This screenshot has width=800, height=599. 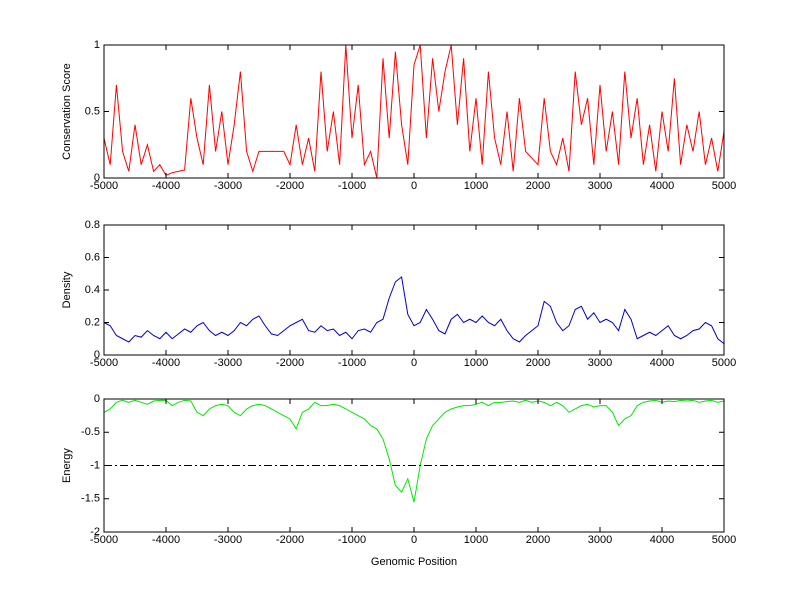 What do you see at coordinates (90, 432) in the screenshot?
I see `y-tick-label: -0.5` at bounding box center [90, 432].